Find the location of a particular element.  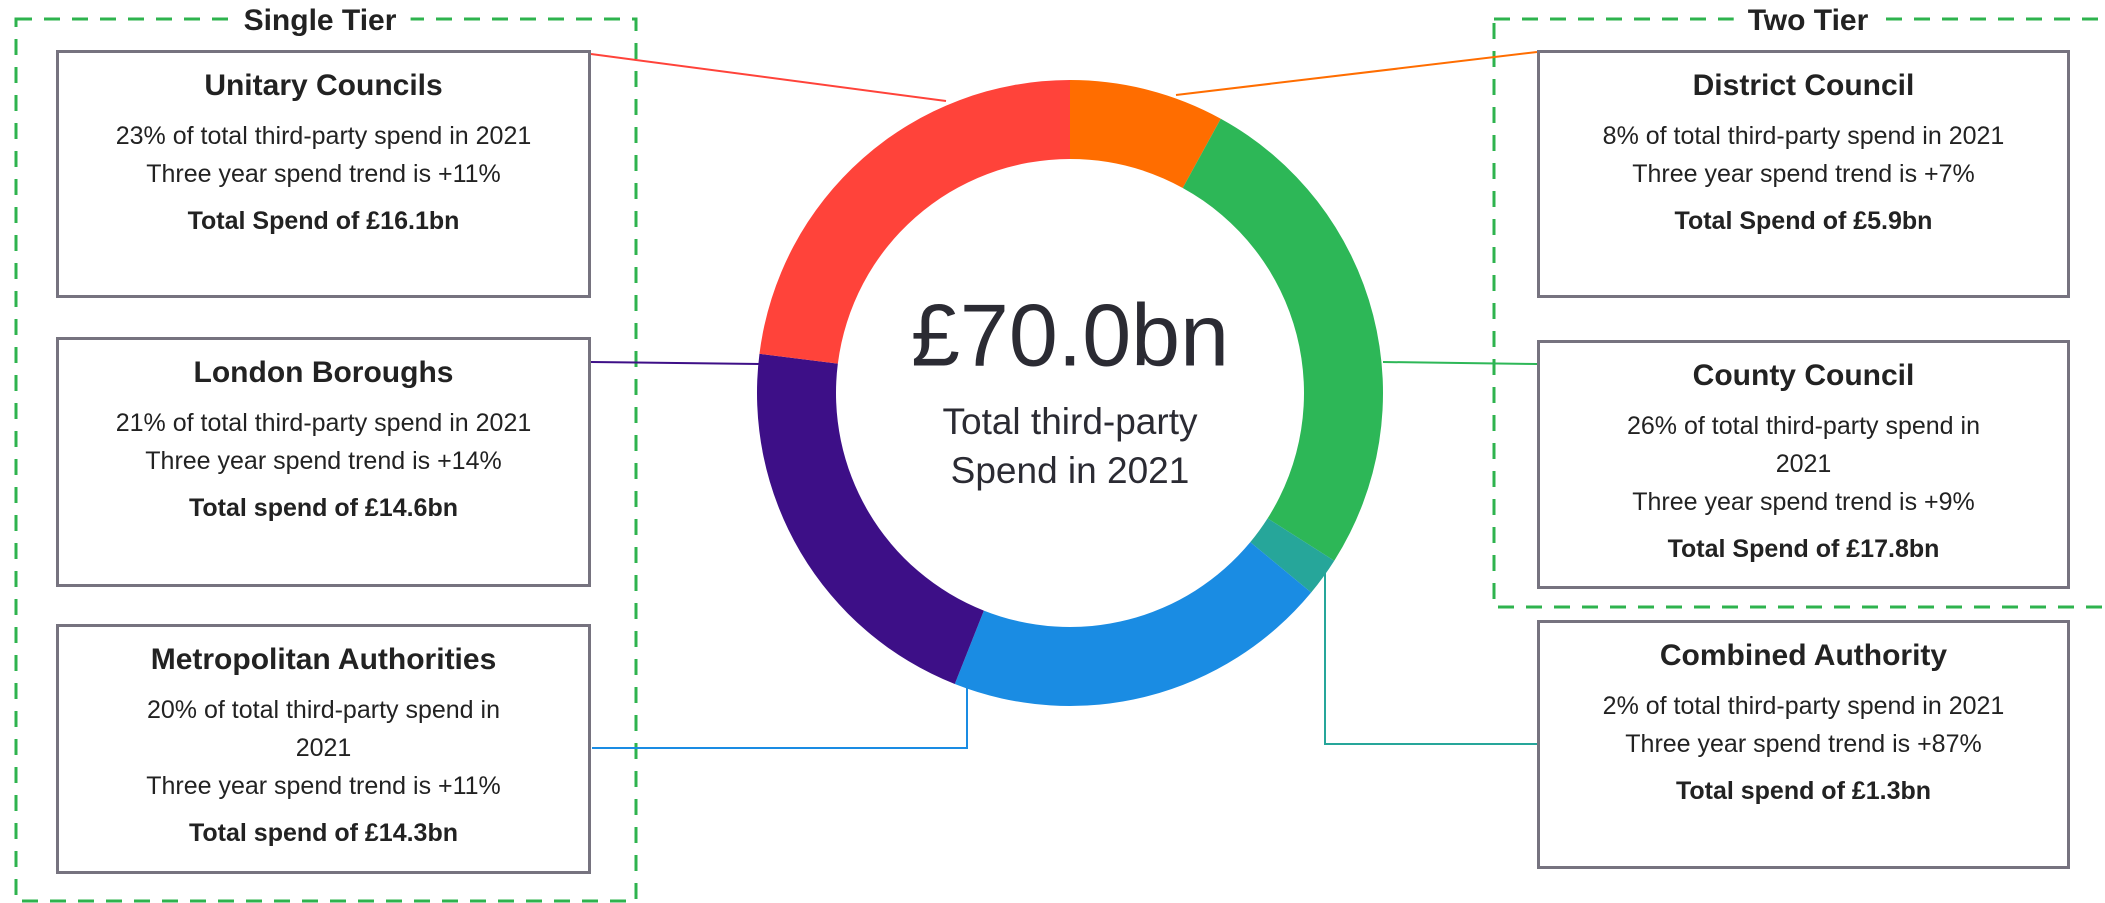

center-label: Total third-party is located at coordinates (1070, 421).